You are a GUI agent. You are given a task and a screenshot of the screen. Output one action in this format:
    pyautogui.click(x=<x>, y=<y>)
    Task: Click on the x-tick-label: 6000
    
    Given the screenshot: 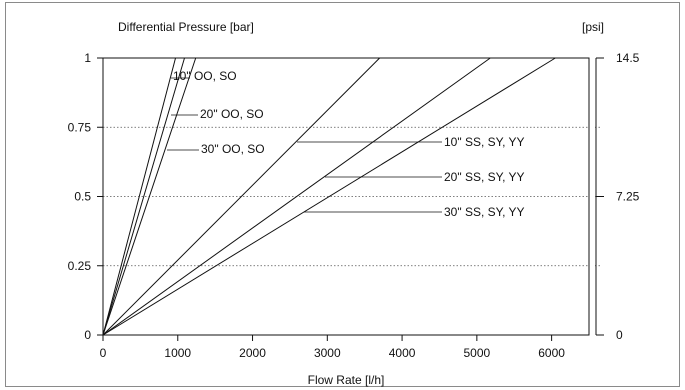 What is the action you would take?
    pyautogui.click(x=551, y=353)
    